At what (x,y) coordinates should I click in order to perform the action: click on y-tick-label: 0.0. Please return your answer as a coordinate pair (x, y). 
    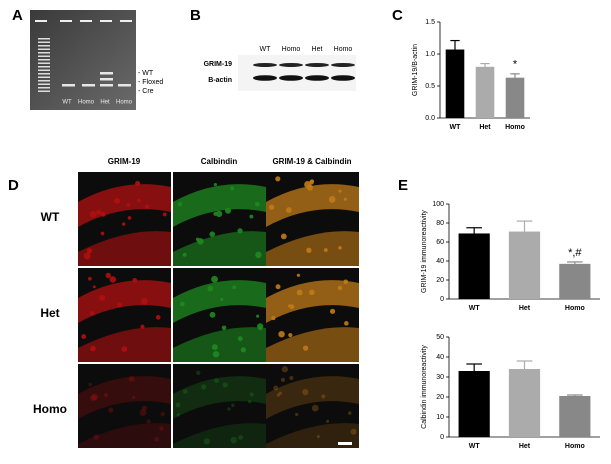
    Looking at the image, I should click on (430, 118).